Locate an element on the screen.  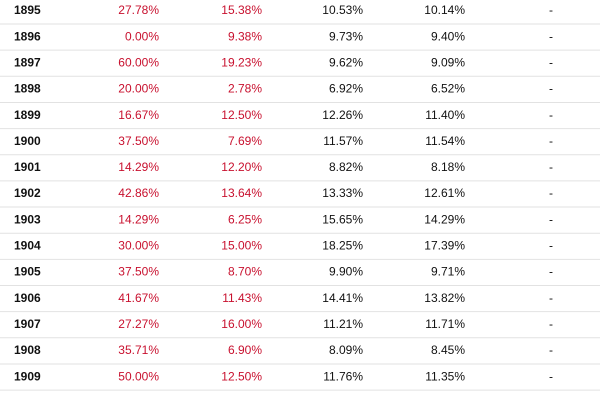
percent-cell: 17.39% is located at coordinates (444, 246).